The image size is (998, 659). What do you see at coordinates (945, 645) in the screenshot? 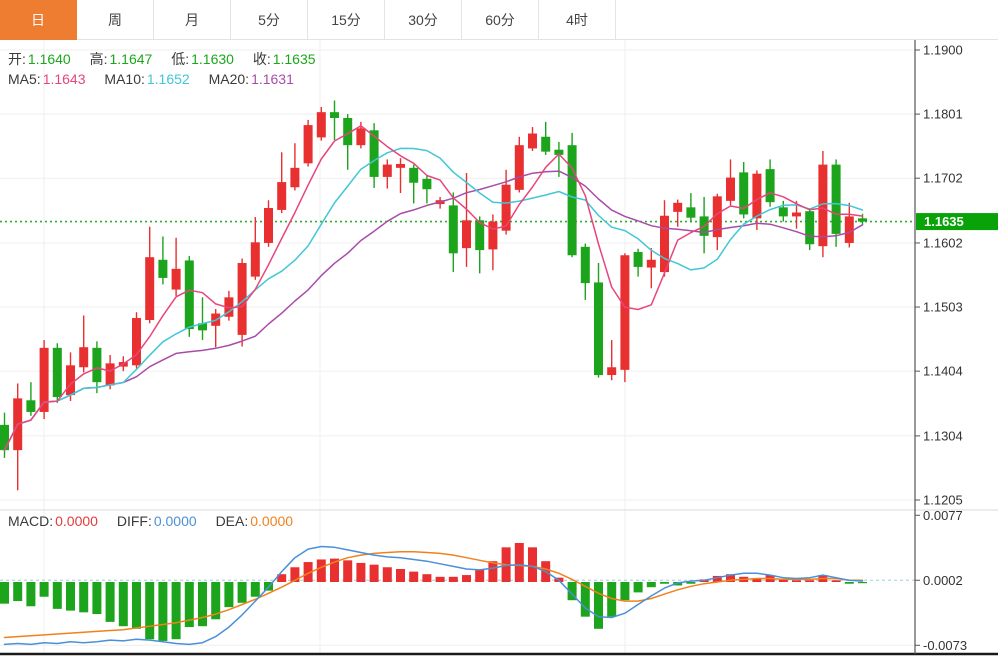
I see `macd-axis-label: -0.0073` at bounding box center [945, 645].